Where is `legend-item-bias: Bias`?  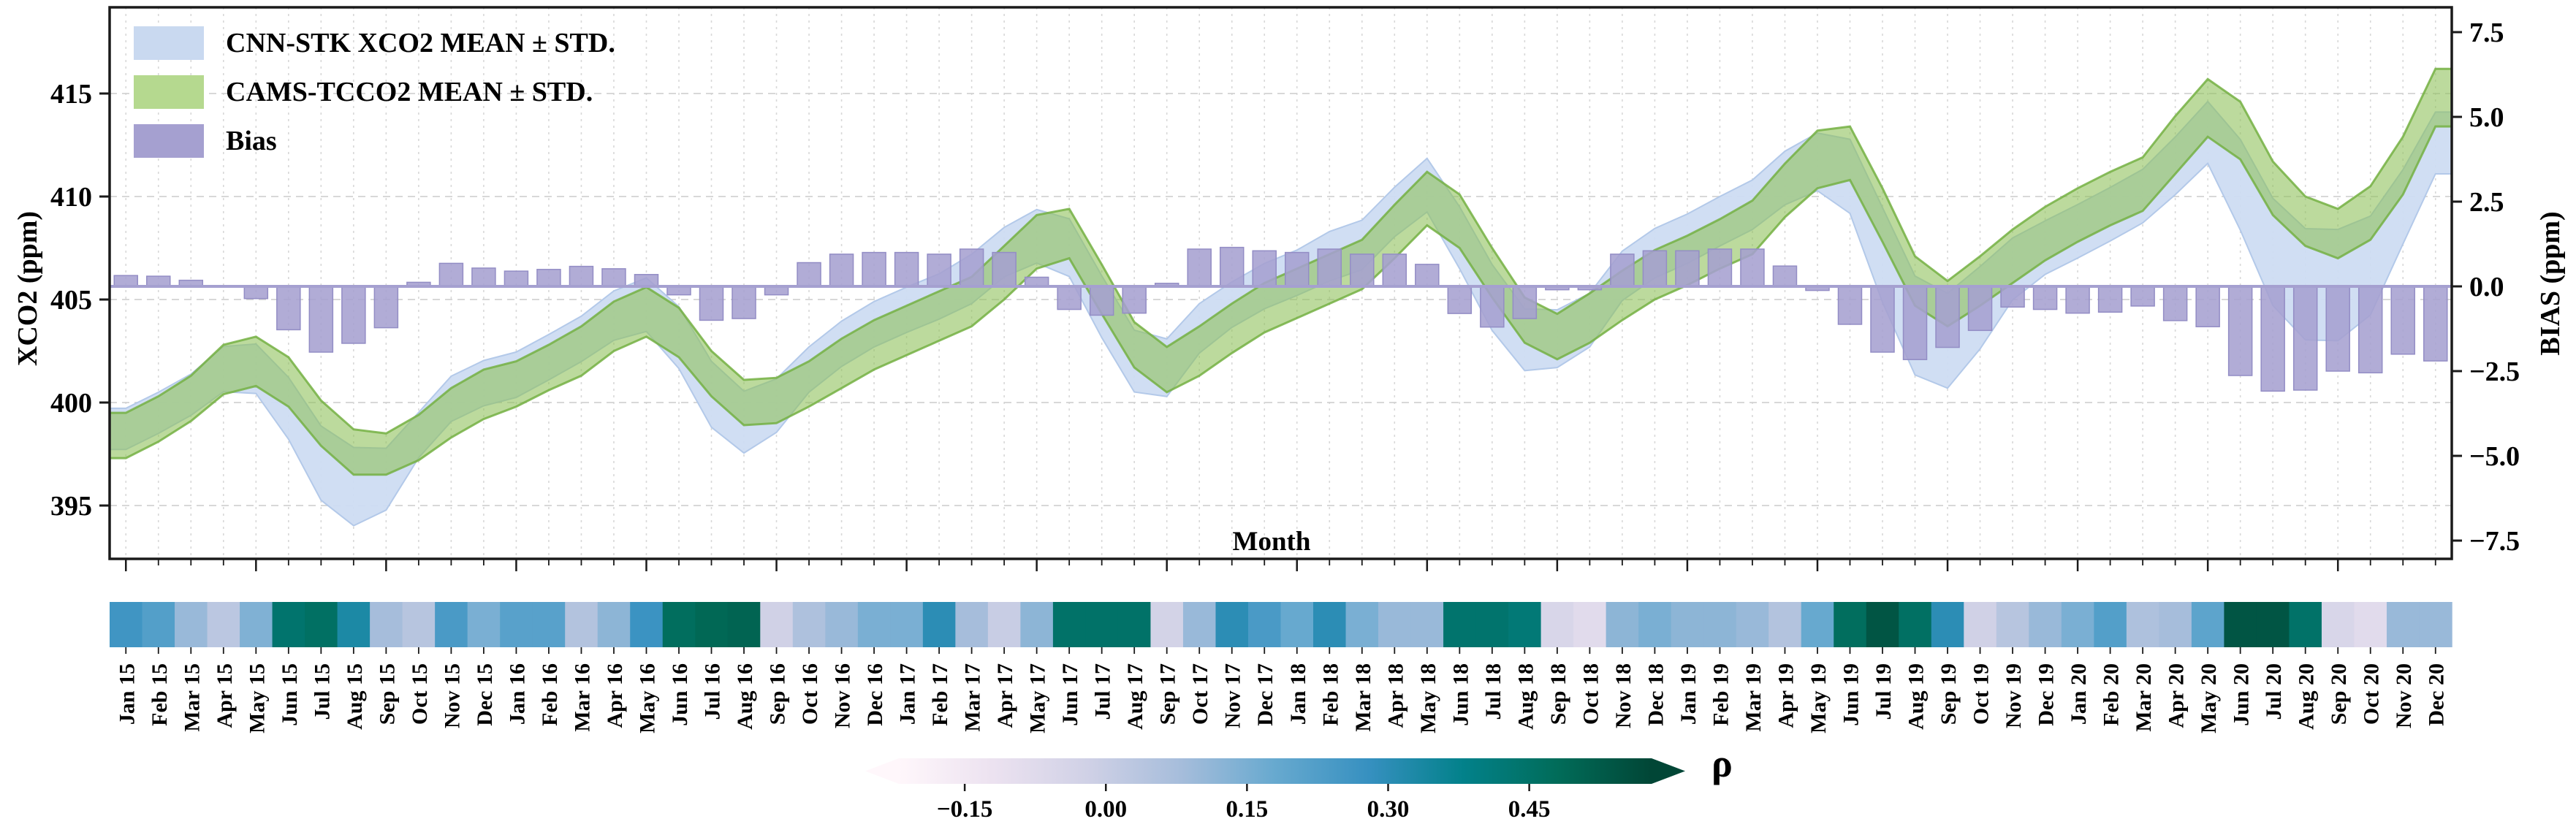 legend-item-bias: Bias is located at coordinates (374, 141).